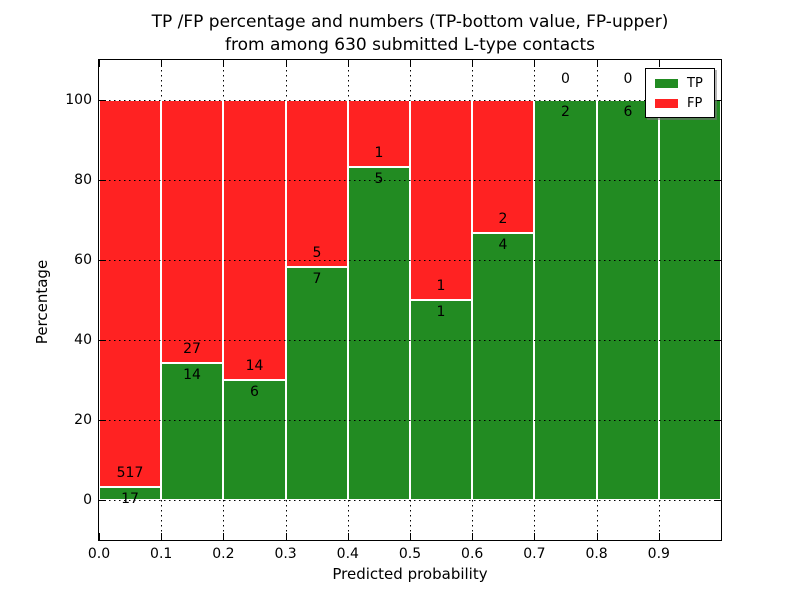  What do you see at coordinates (285, 554) in the screenshot?
I see `x-tick-label: 0.3` at bounding box center [285, 554].